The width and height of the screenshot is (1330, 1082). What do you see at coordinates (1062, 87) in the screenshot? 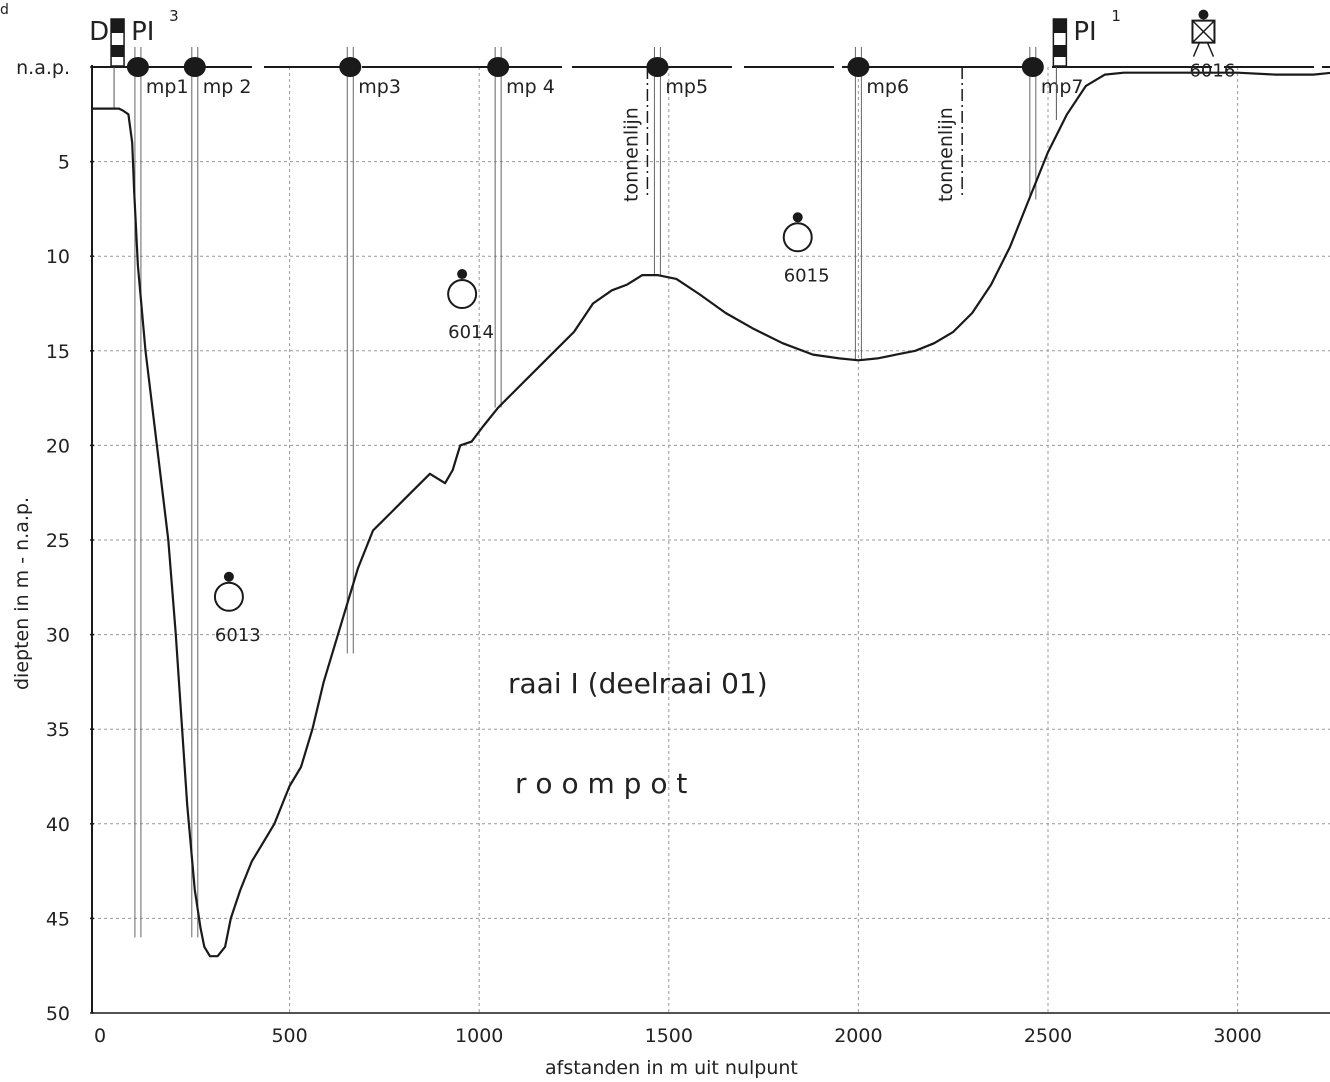
I see `mp-label: mp7` at bounding box center [1062, 87].